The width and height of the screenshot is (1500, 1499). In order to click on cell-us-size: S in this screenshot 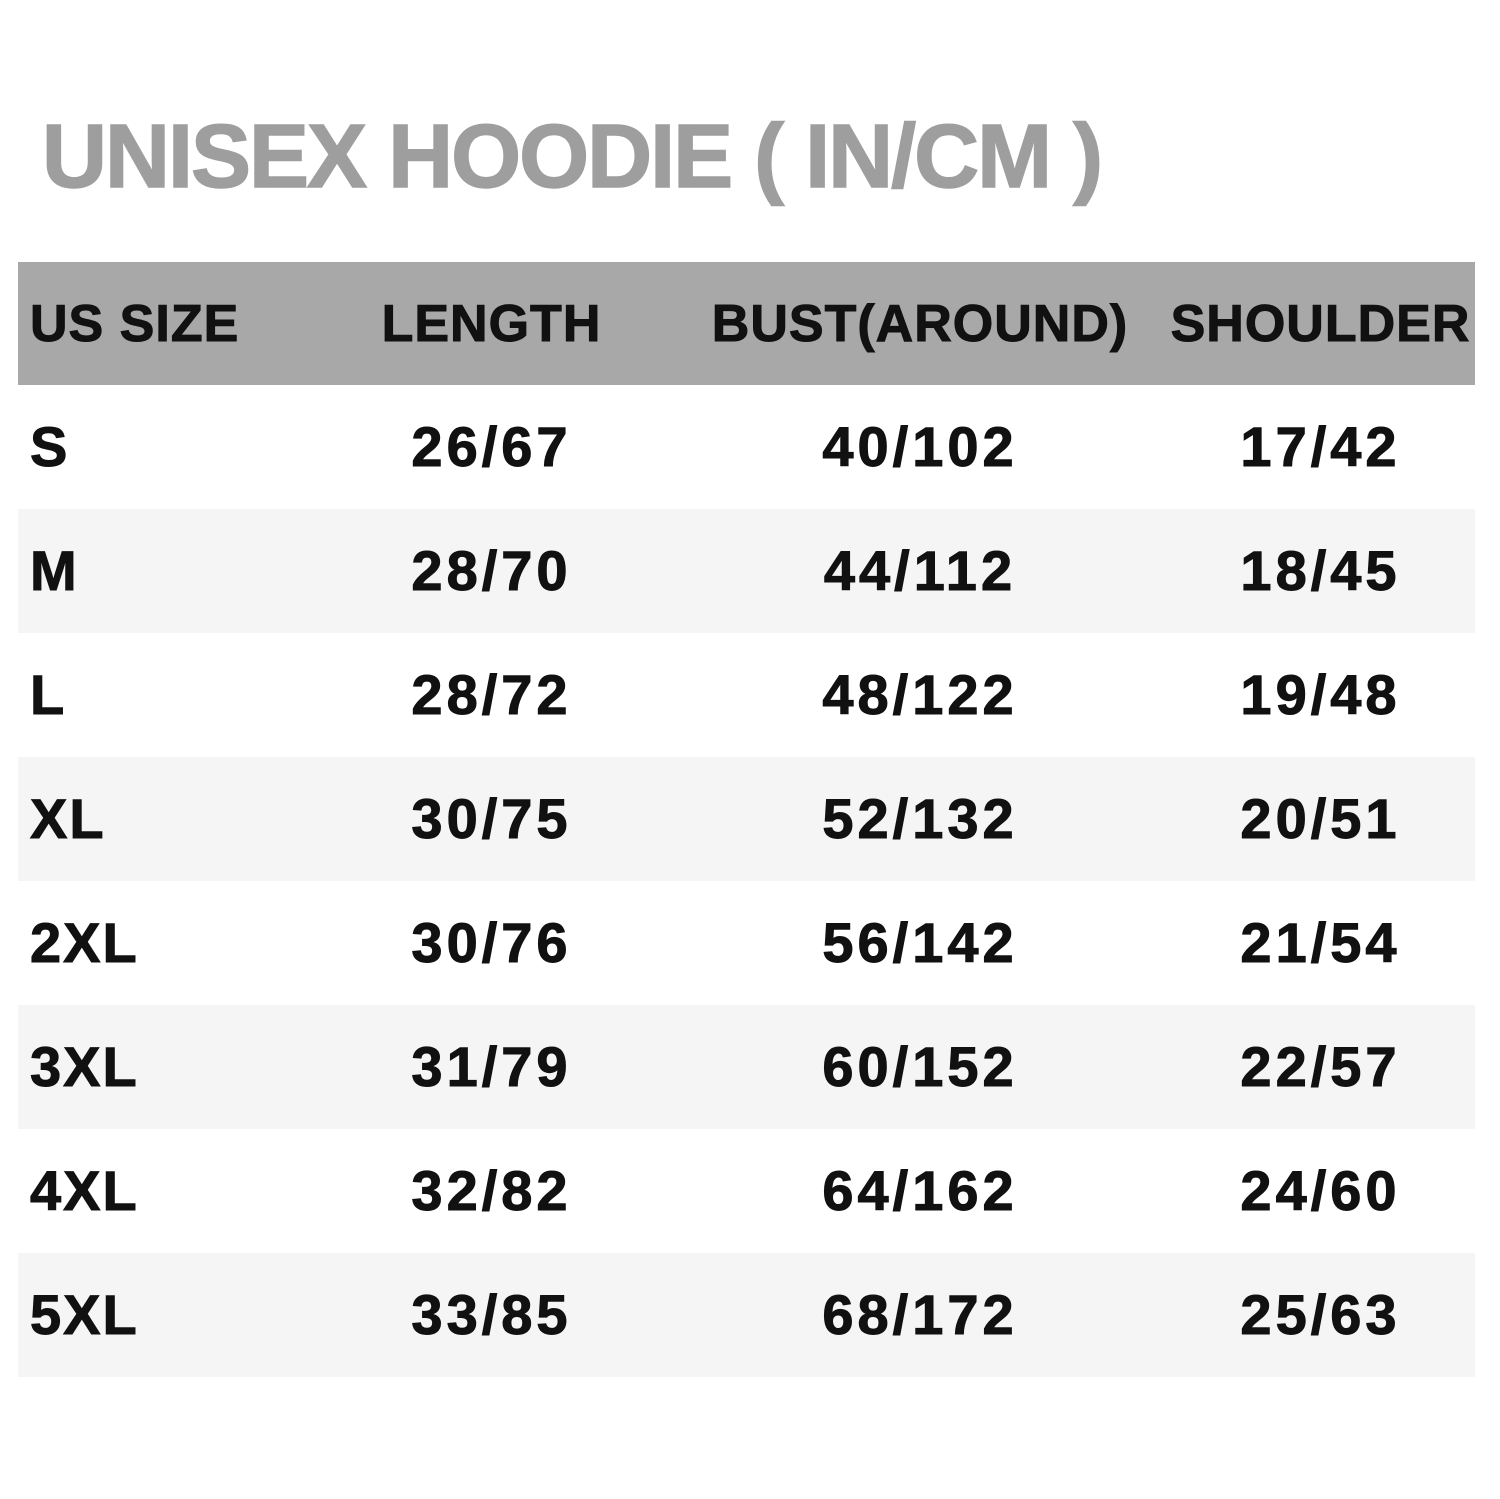, I will do `click(50, 446)`.